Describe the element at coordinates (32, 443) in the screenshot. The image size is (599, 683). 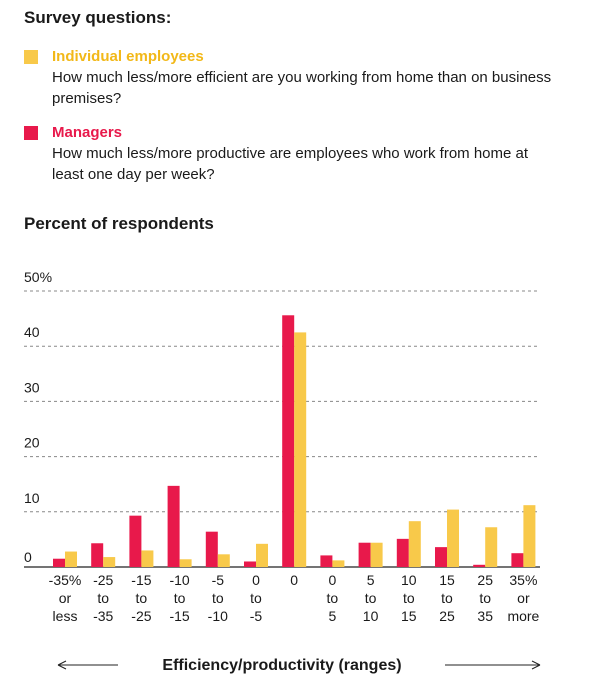
I see `y-tick-label: 20` at that location.